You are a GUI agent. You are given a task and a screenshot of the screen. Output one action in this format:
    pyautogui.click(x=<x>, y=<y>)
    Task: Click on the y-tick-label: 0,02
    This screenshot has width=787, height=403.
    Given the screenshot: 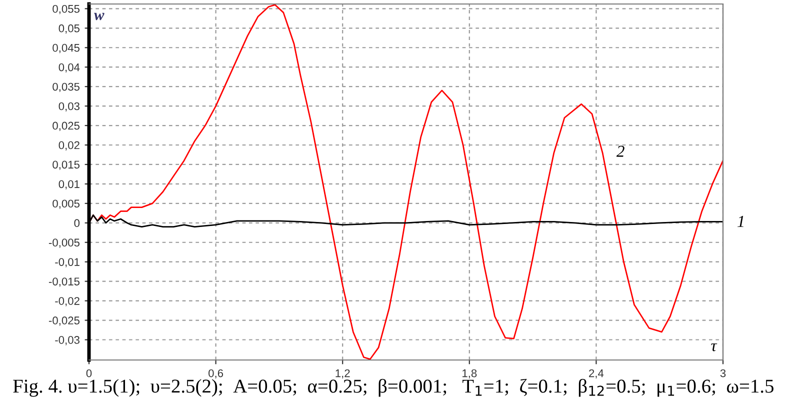 What is the action you would take?
    pyautogui.click(x=69, y=145)
    